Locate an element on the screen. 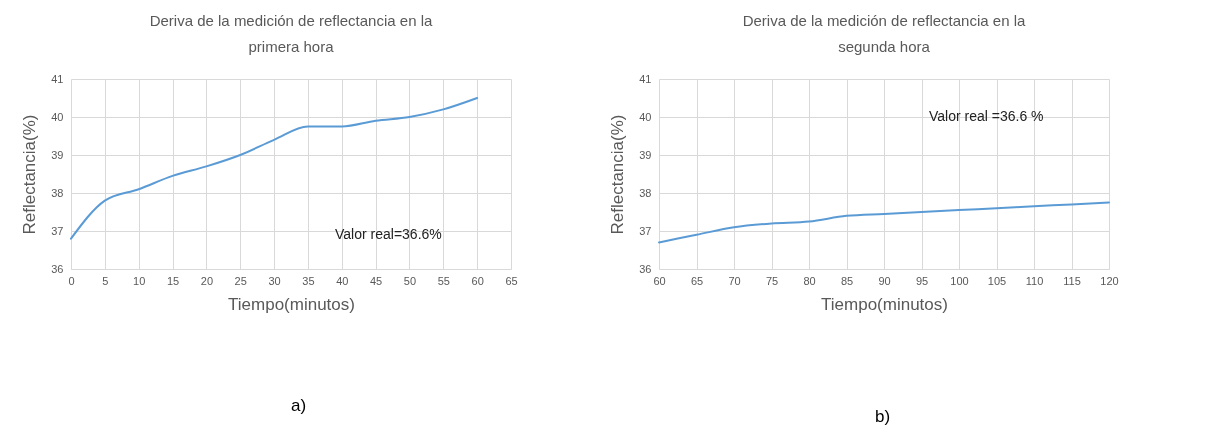 The width and height of the screenshot is (1221, 448). x-tick-label: 120 is located at coordinates (1109, 280).